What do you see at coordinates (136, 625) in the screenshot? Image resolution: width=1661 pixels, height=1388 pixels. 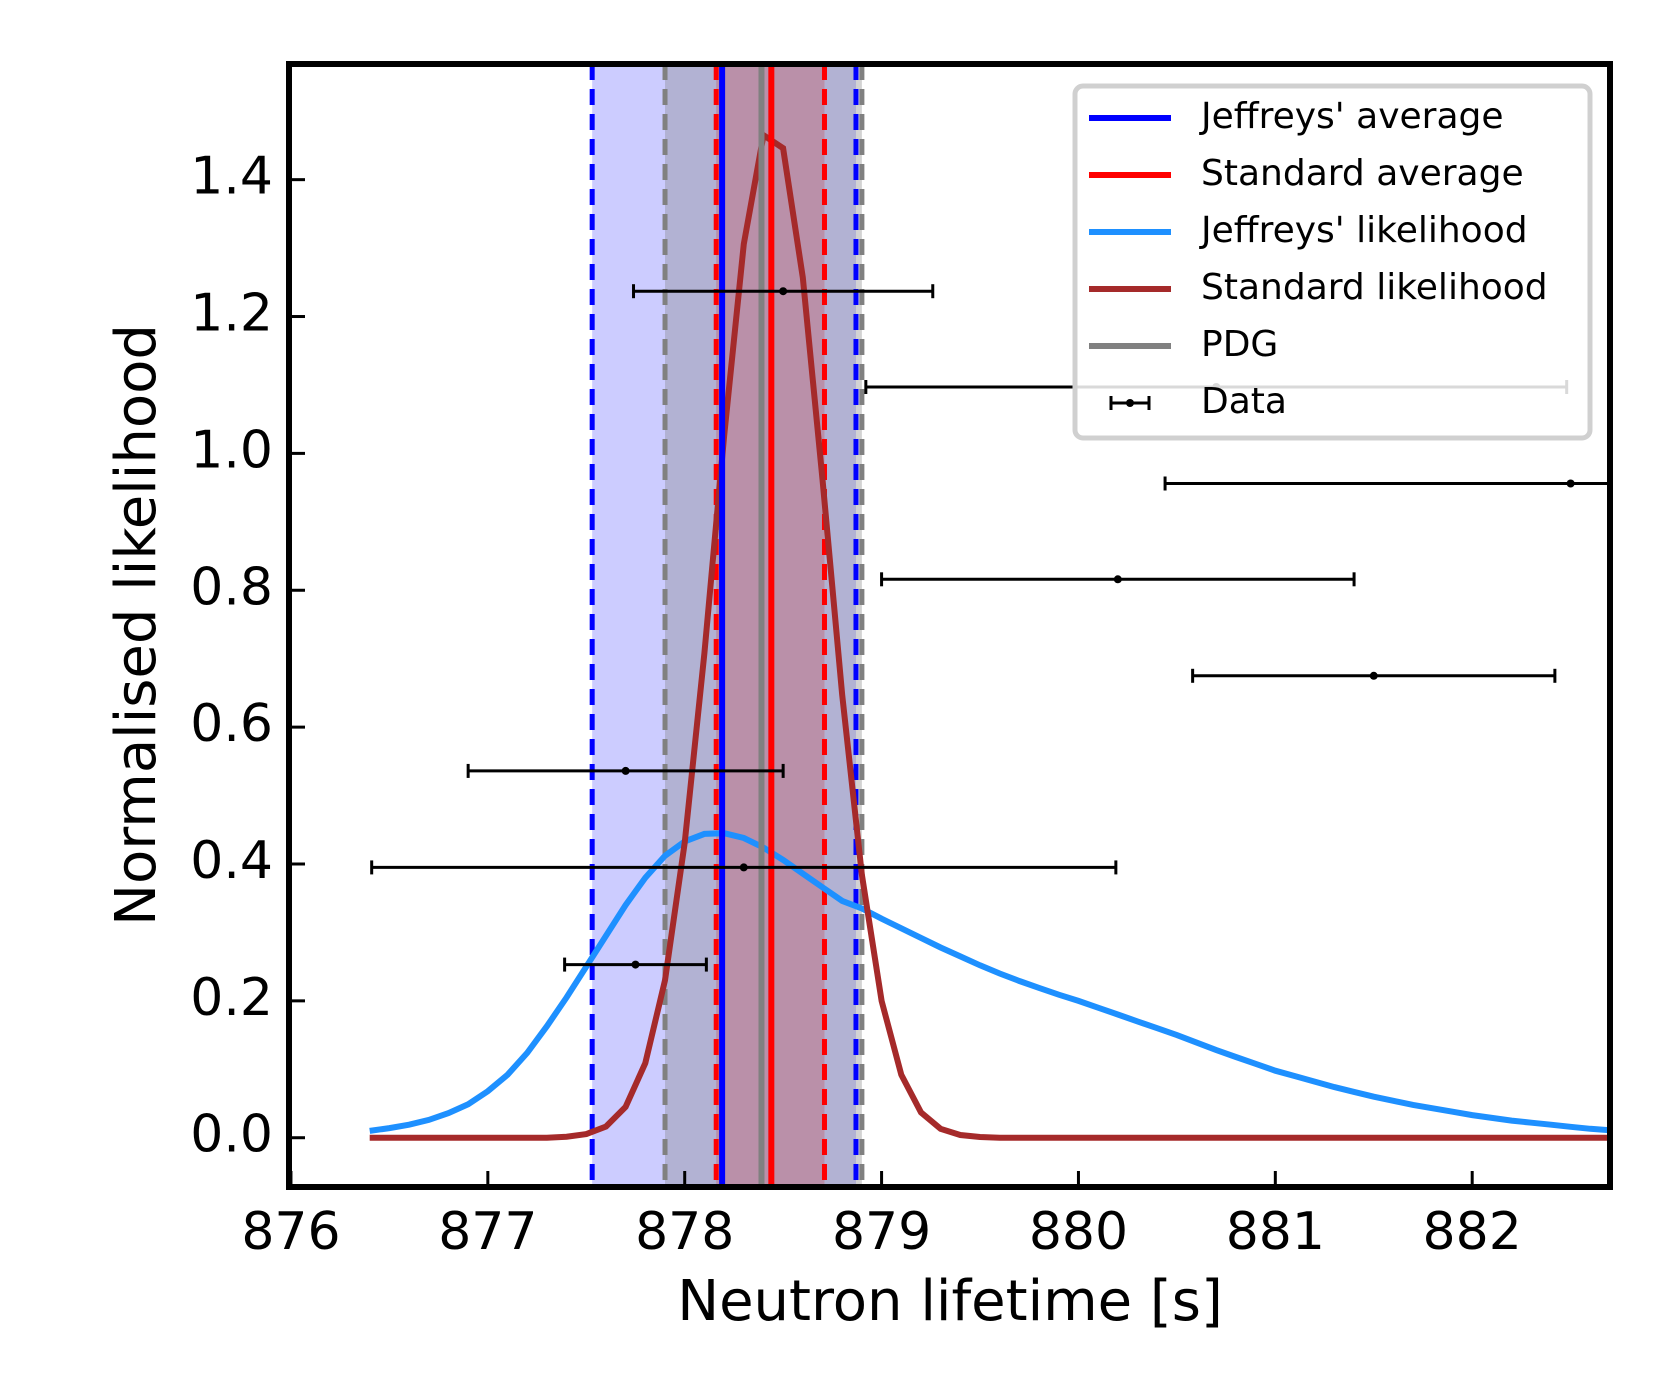 I see `y-axis-label: Normalised likelihood` at bounding box center [136, 625].